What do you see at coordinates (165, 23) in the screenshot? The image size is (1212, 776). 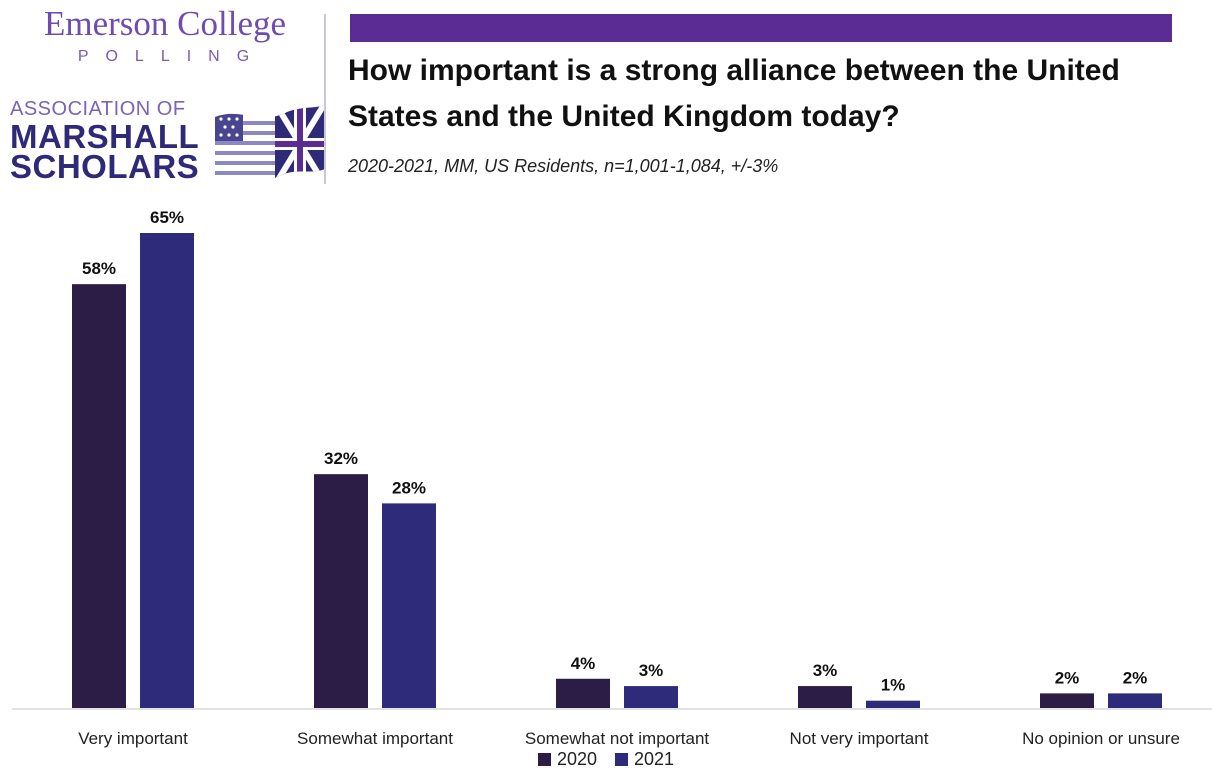 I see `emerson-name: Emerson College` at bounding box center [165, 23].